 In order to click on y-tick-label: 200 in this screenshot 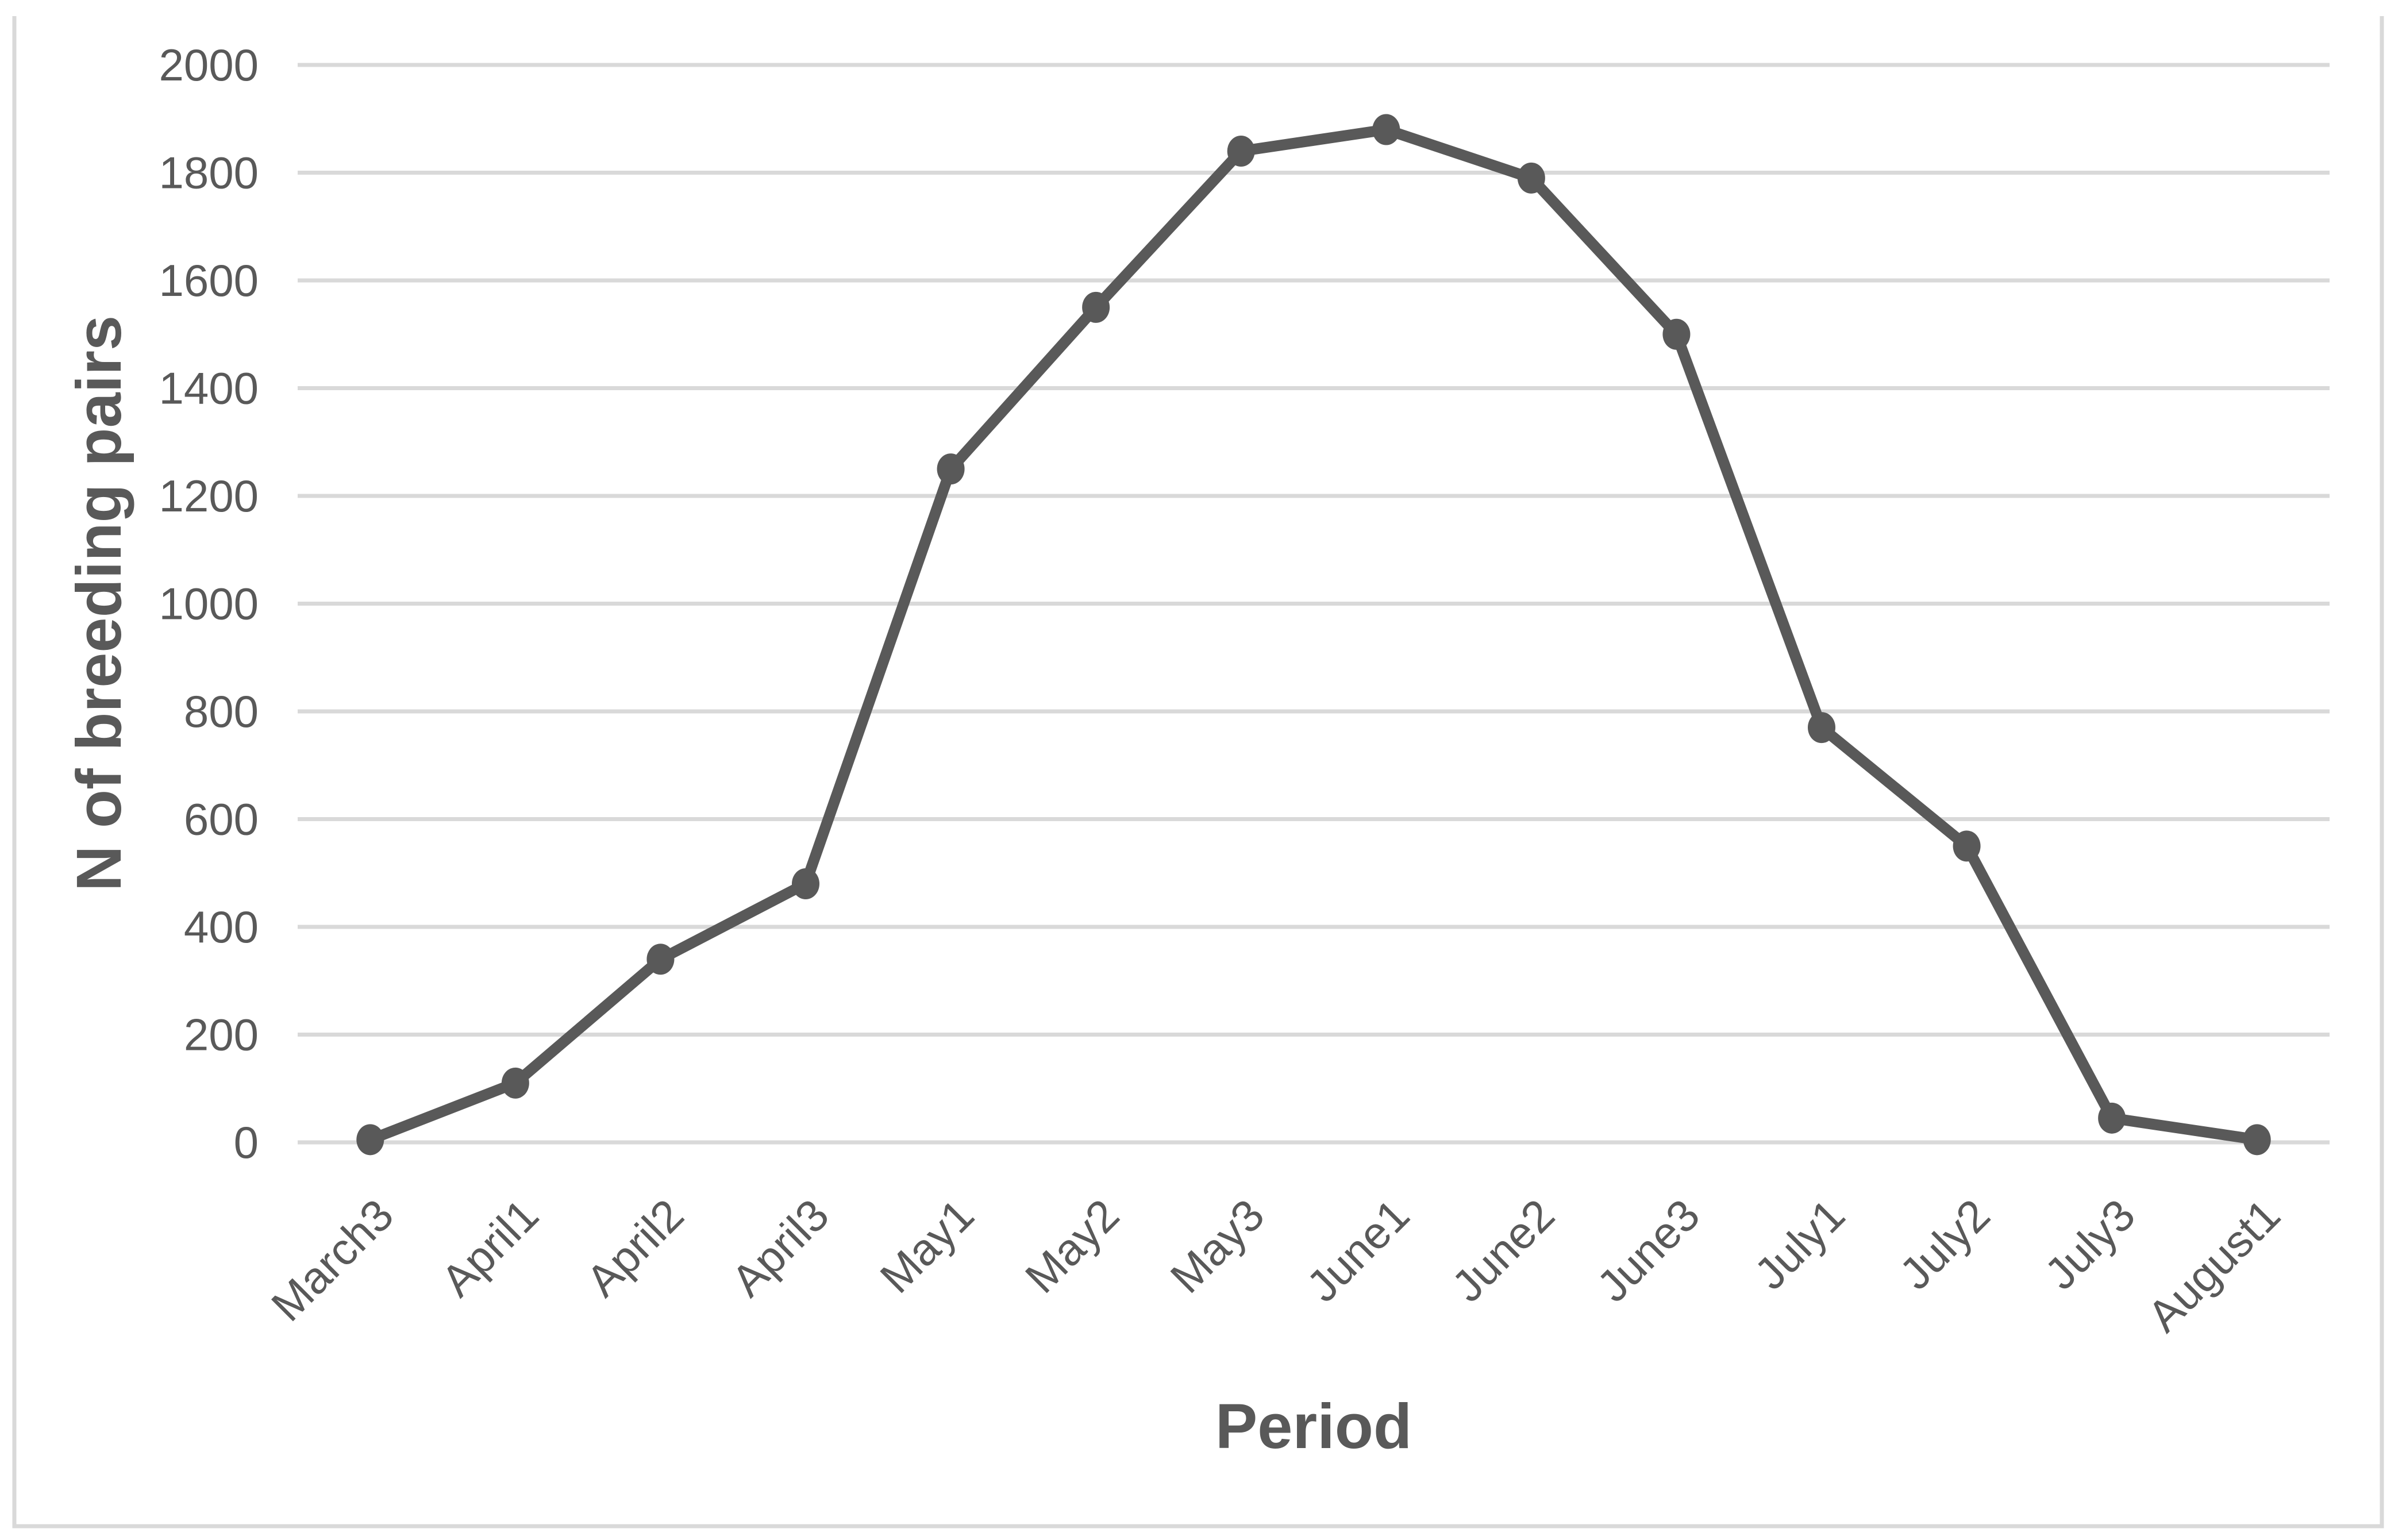, I will do `click(221, 1035)`.